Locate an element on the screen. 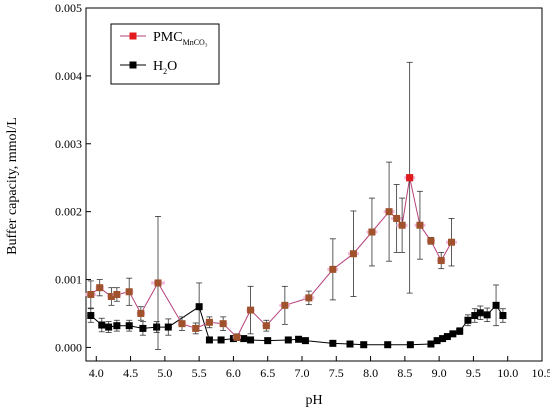 The width and height of the screenshot is (550, 412). legend-item-pmc: PMCMnCO₃ is located at coordinates (164, 38).